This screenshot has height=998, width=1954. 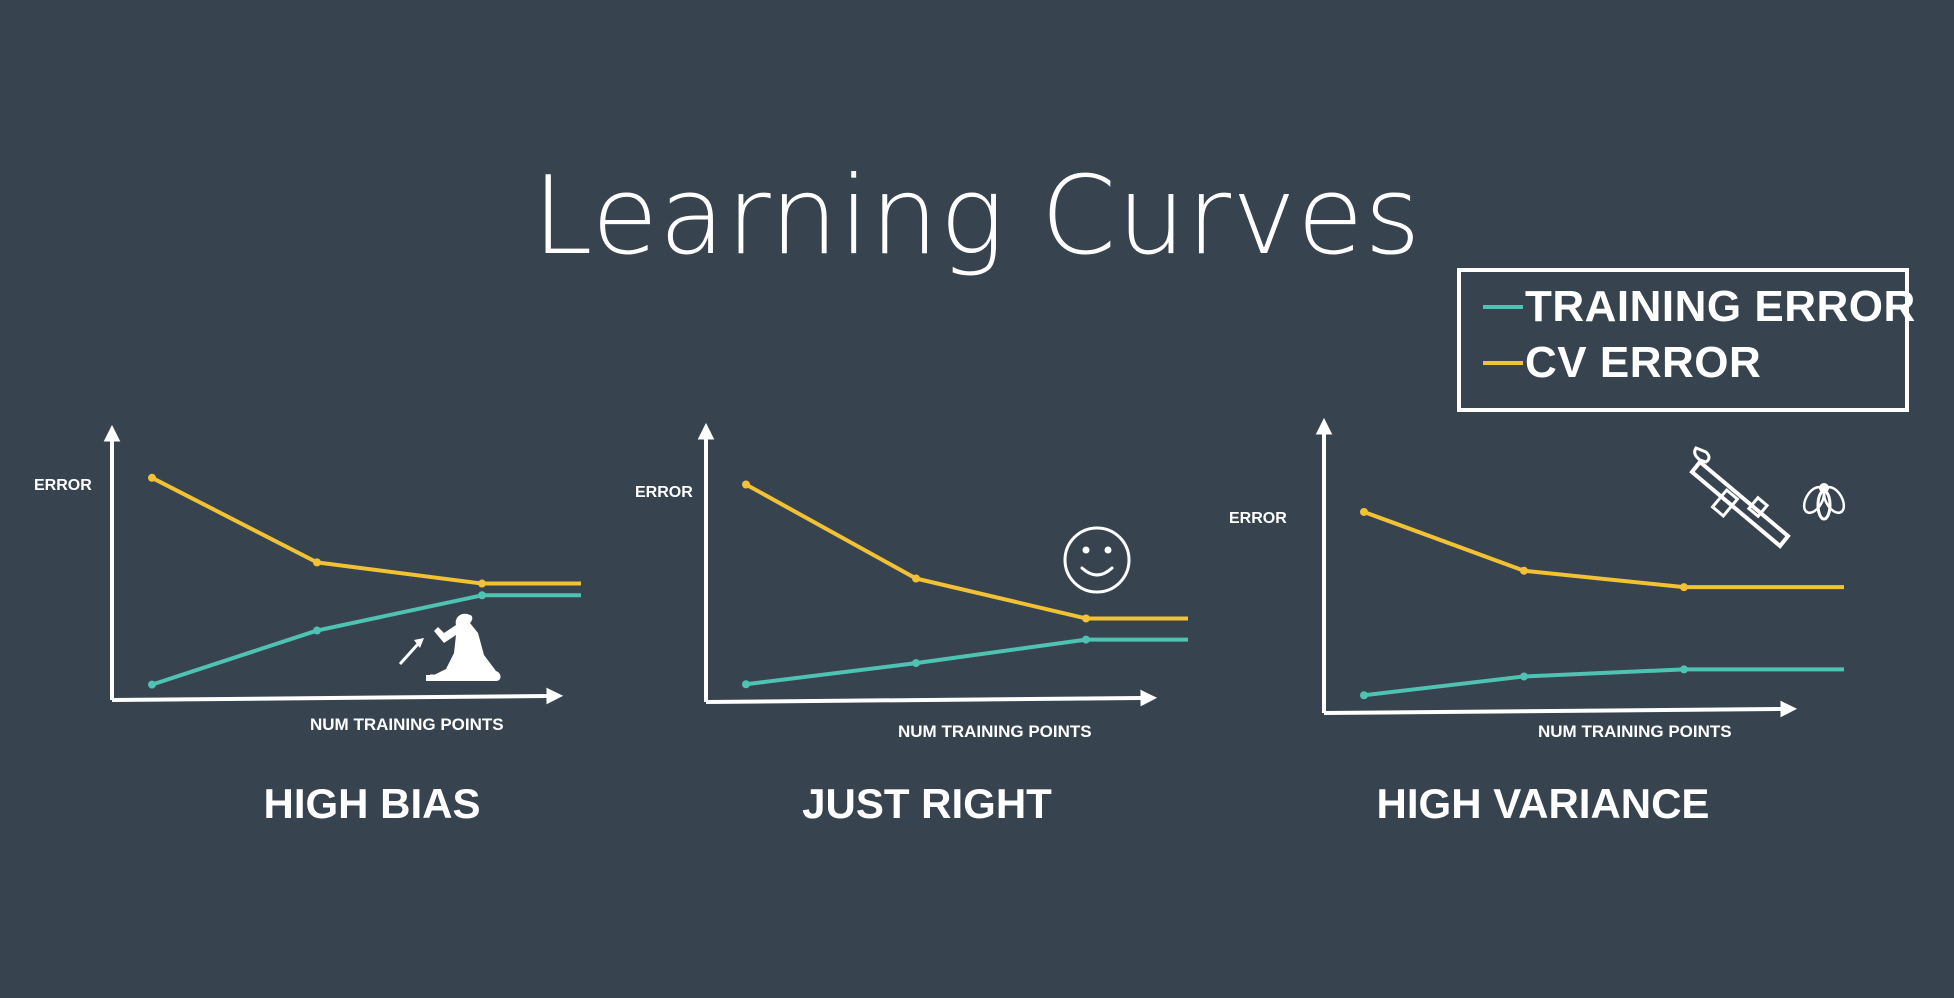 What do you see at coordinates (927, 803) in the screenshot?
I see `chart-caption: JUST RIGHT` at bounding box center [927, 803].